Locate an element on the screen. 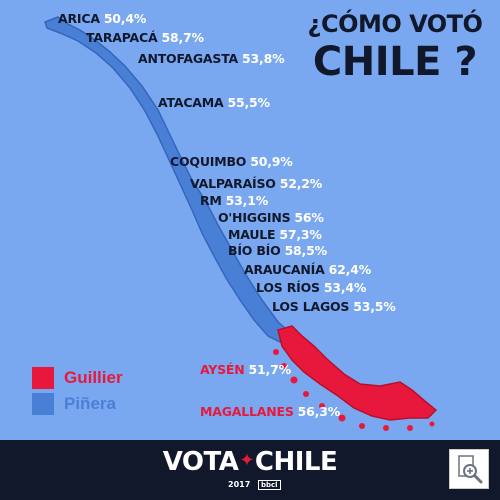  region-label-araucania: ARAUCANÍA 62,4% is located at coordinates (307, 270).